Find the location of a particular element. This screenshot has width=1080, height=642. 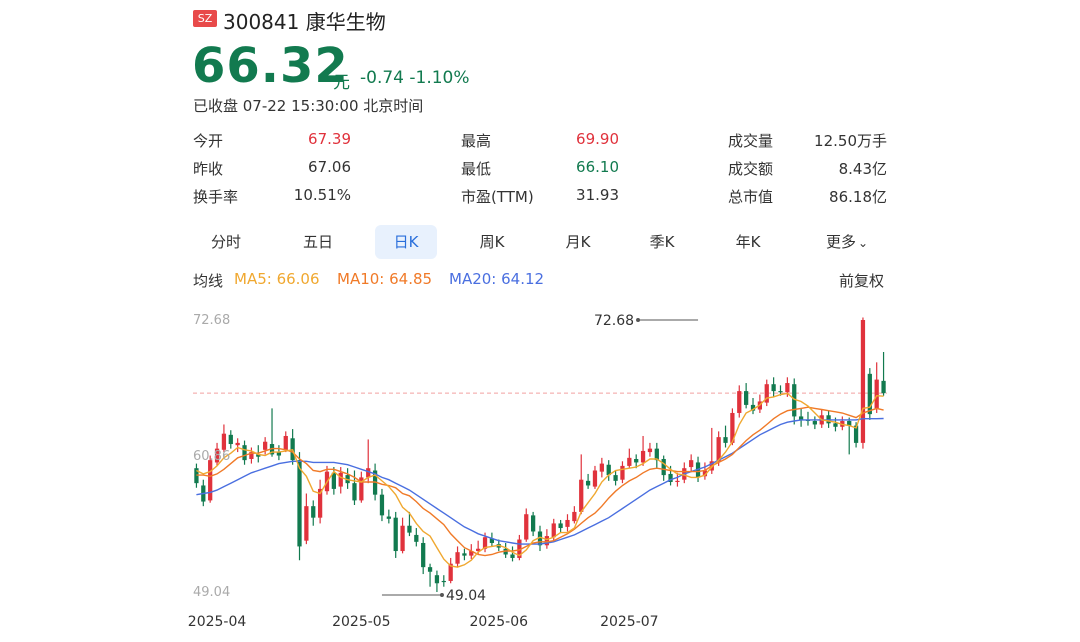

tab-weekly-k: 周K is located at coordinates (492, 242).